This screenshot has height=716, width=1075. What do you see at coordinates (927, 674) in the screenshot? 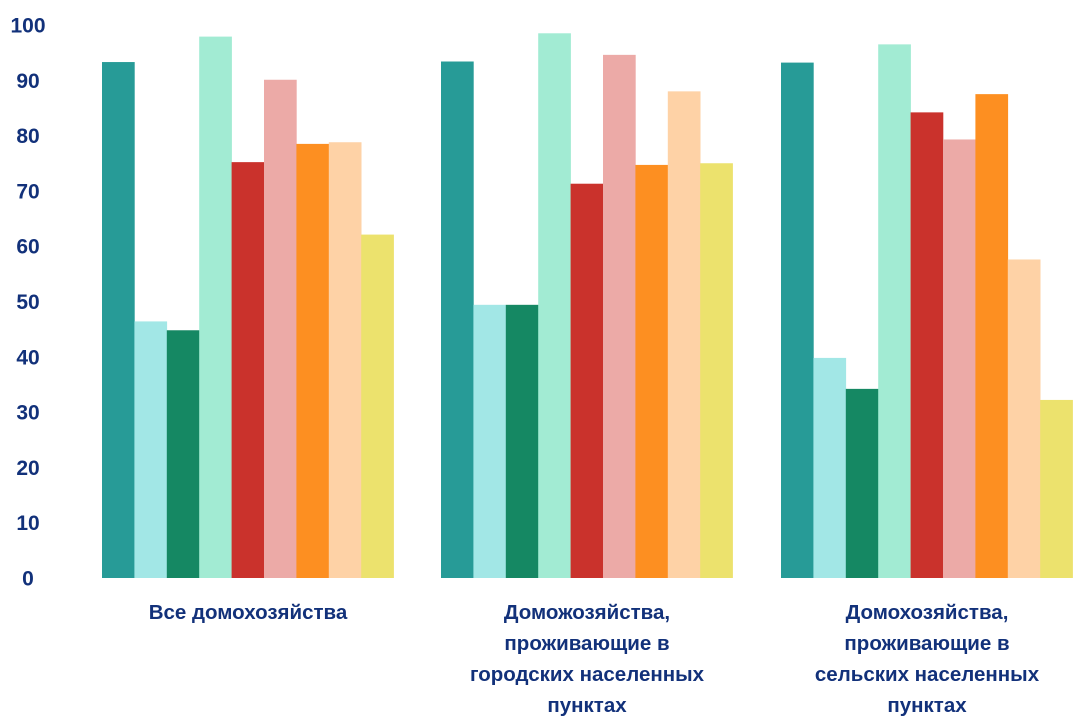
I see `category-label-line: сельских населенных` at bounding box center [927, 674].